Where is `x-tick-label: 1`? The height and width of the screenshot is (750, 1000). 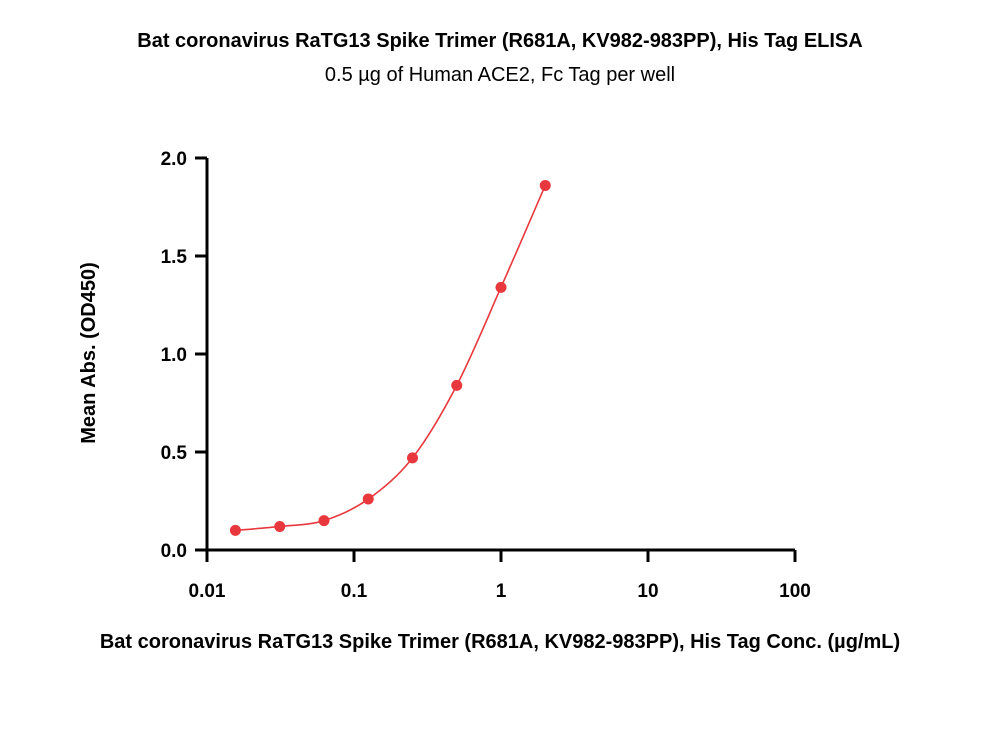 x-tick-label: 1 is located at coordinates (501, 591).